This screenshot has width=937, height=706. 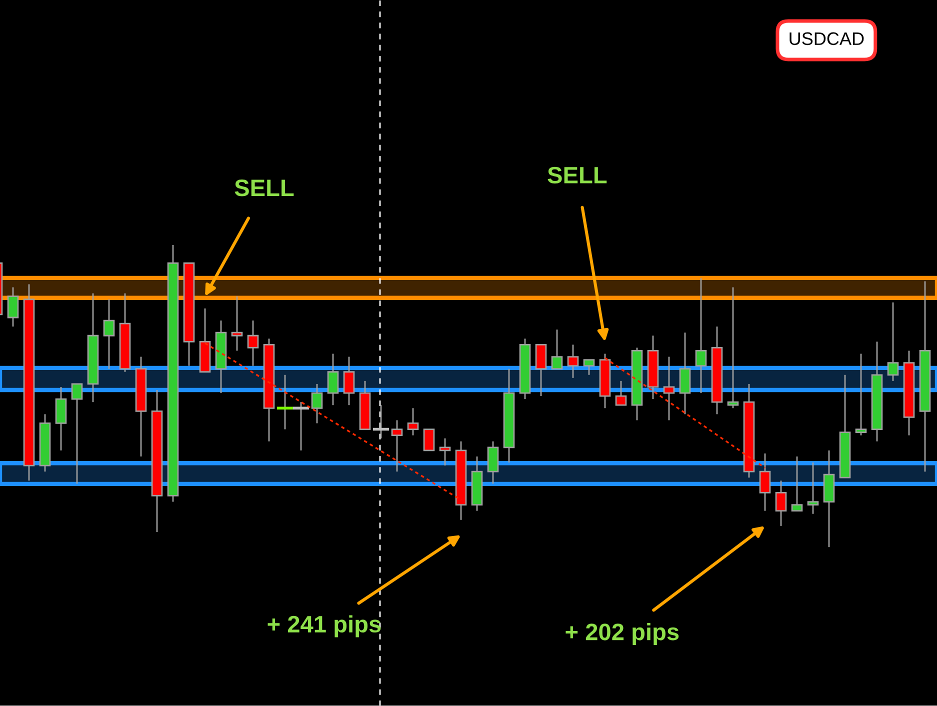 What do you see at coordinates (827, 39) in the screenshot?
I see `chart-title: USDCAD` at bounding box center [827, 39].